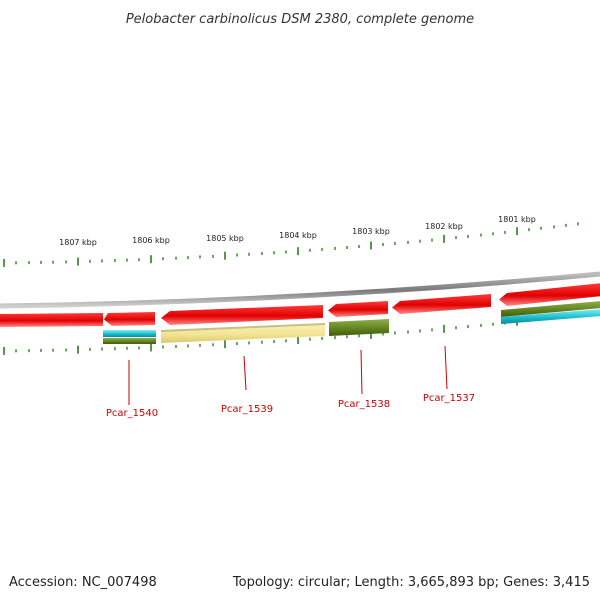 This screenshot has height=600, width=600. Describe the element at coordinates (78, 242) in the screenshot. I see `kbp-label: 1807 kbp` at that location.